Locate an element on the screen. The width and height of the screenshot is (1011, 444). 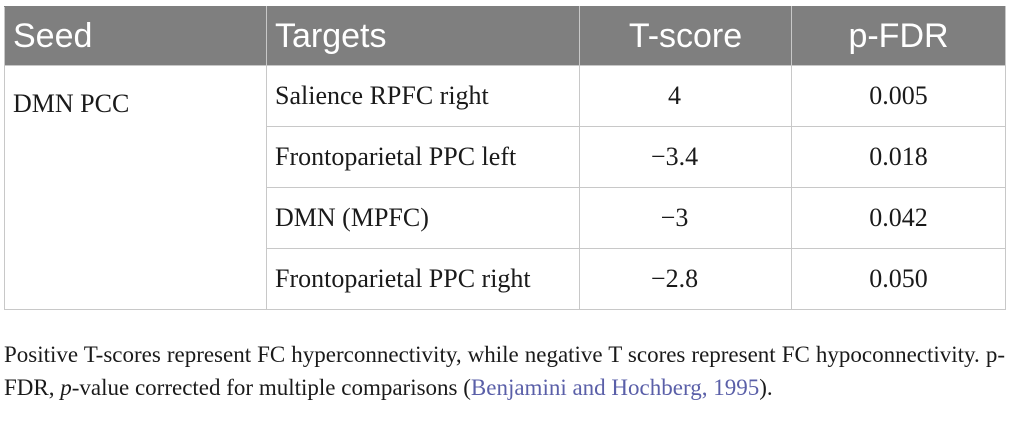
header-targets: Targets is located at coordinates (423, 36).